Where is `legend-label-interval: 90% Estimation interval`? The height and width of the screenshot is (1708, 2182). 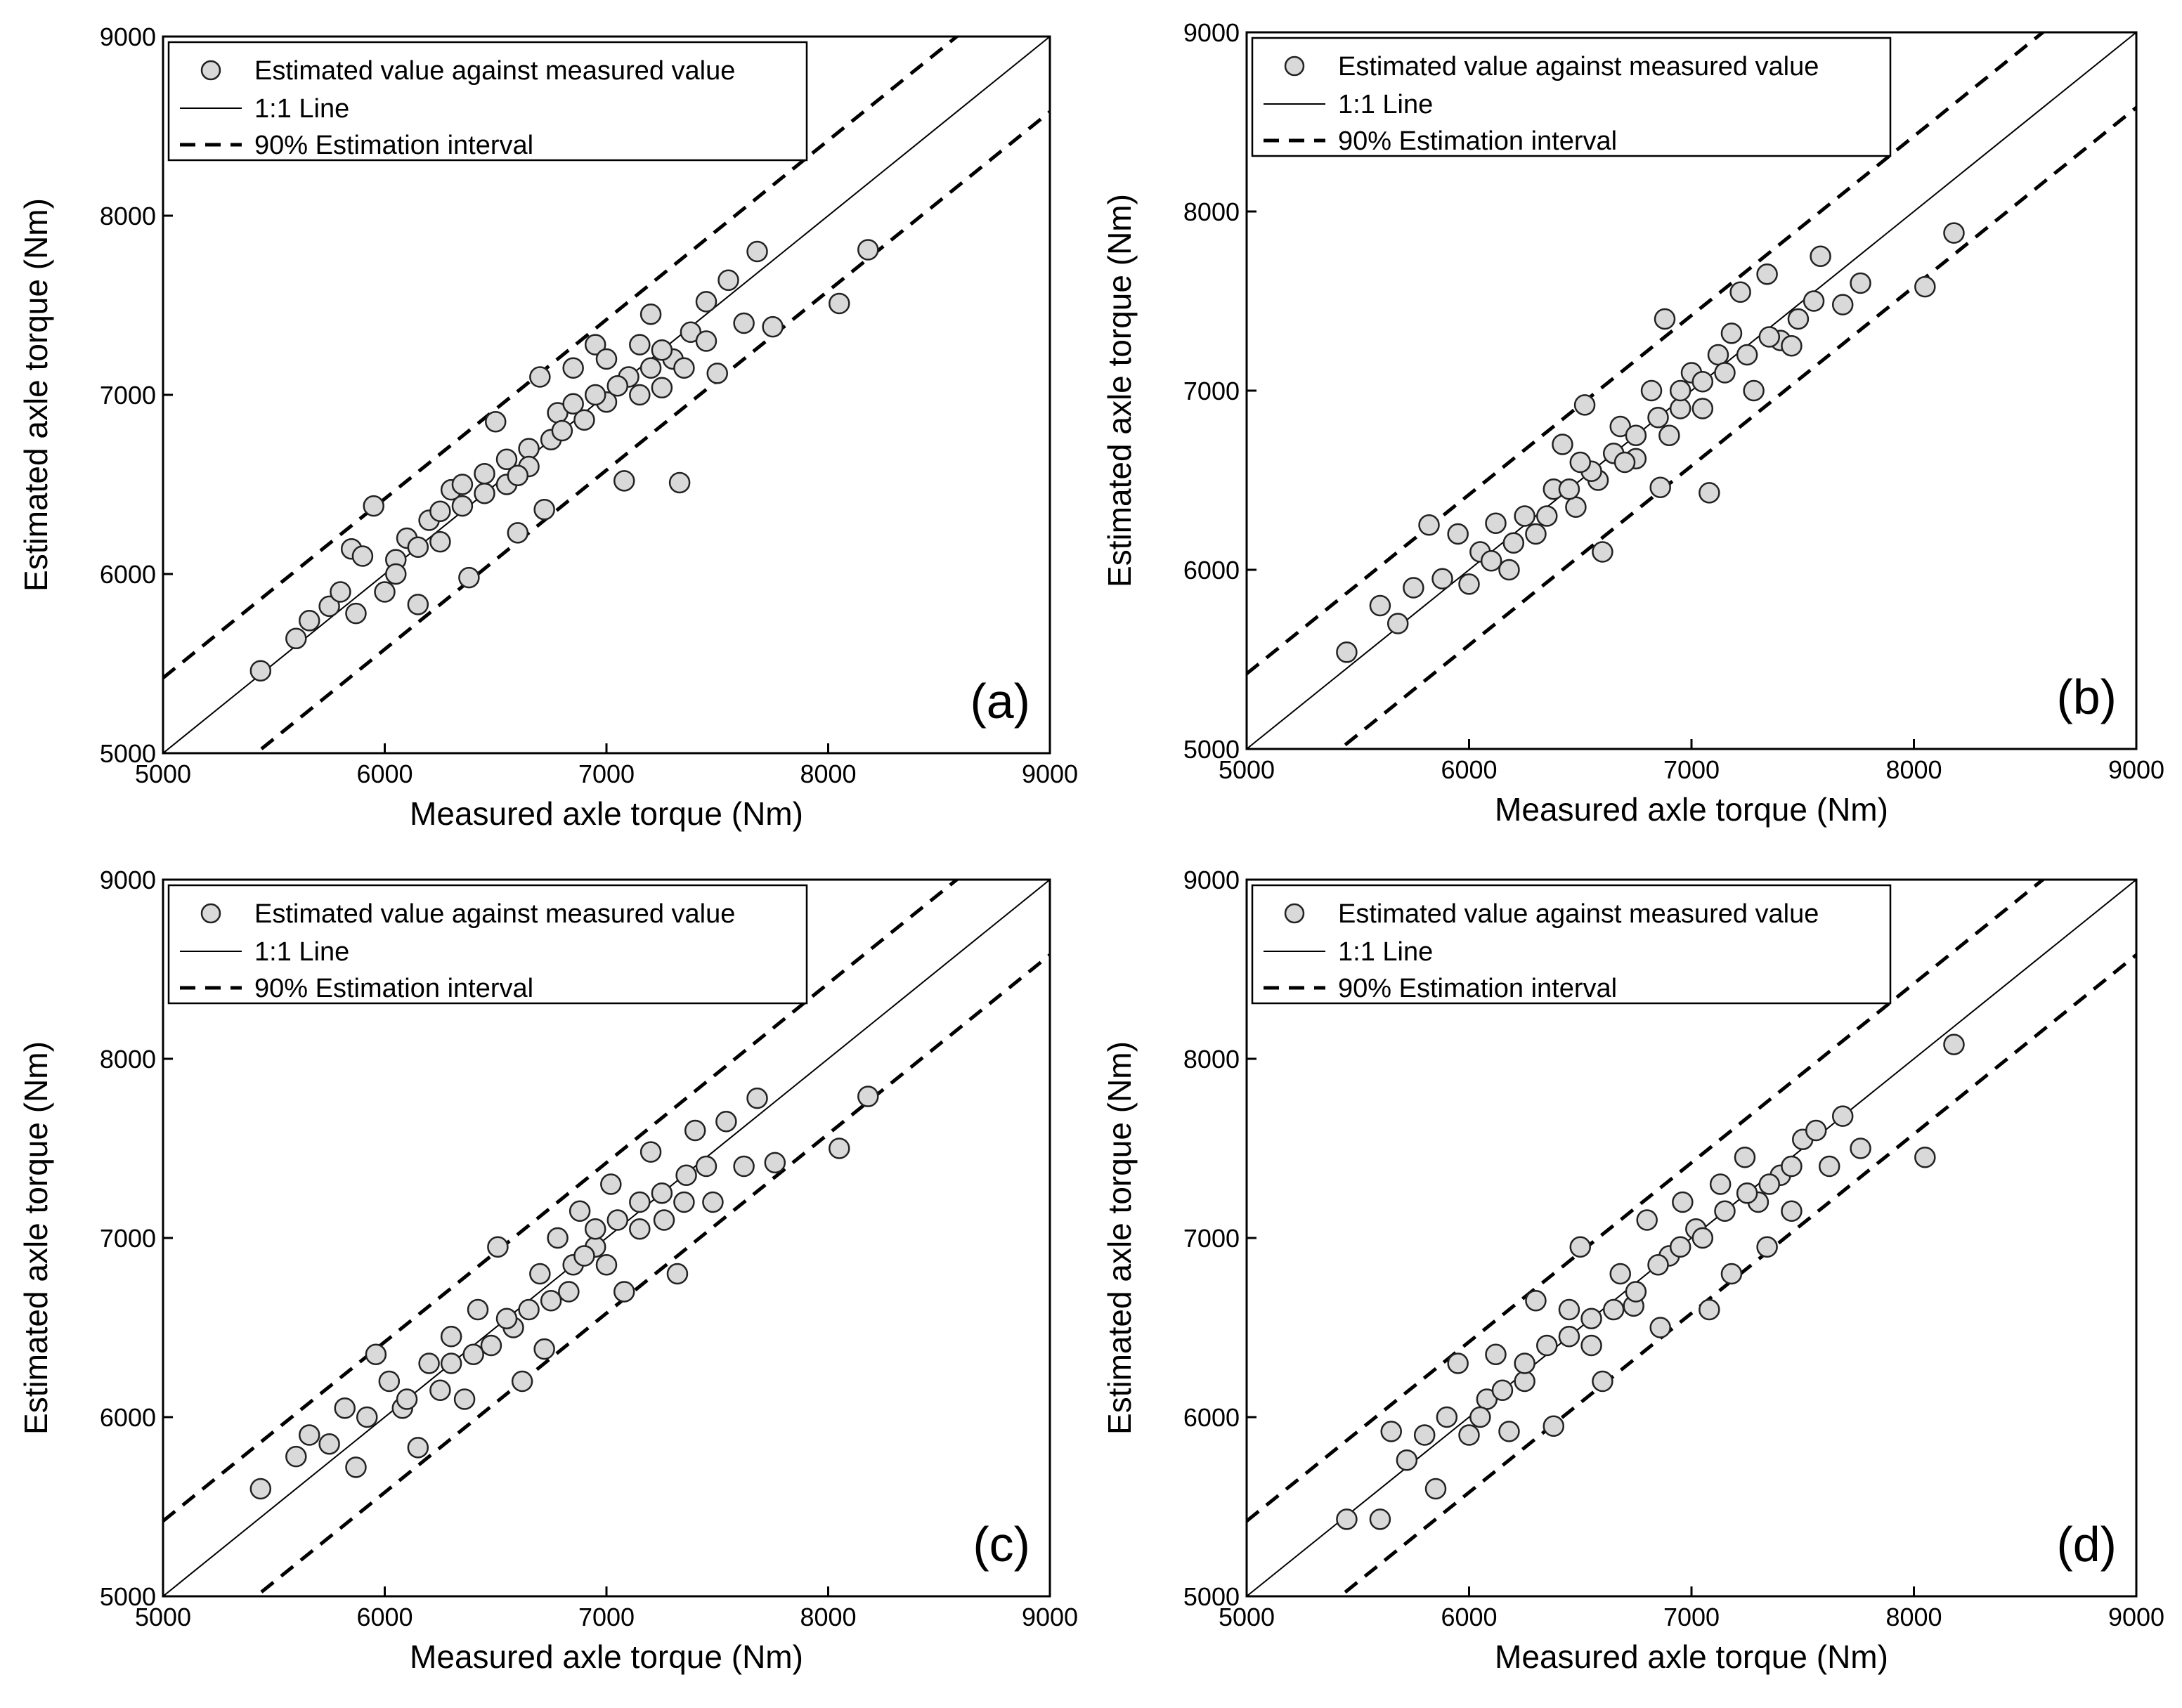
legend-label-interval: 90% Estimation interval is located at coordinates (393, 988).